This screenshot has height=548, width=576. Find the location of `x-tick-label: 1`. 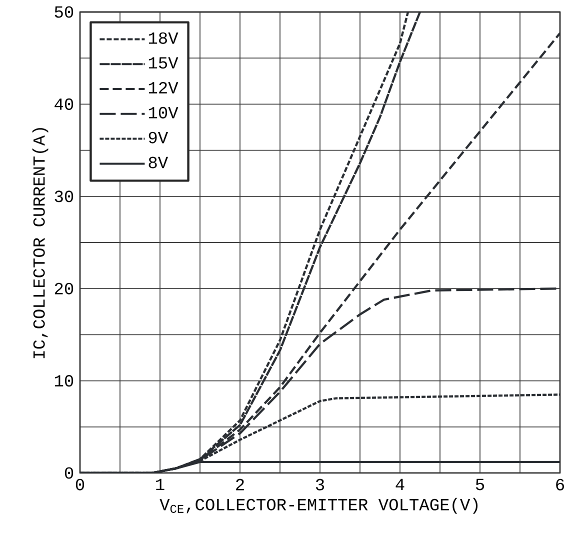

x-tick-label: 1 is located at coordinates (160, 484).